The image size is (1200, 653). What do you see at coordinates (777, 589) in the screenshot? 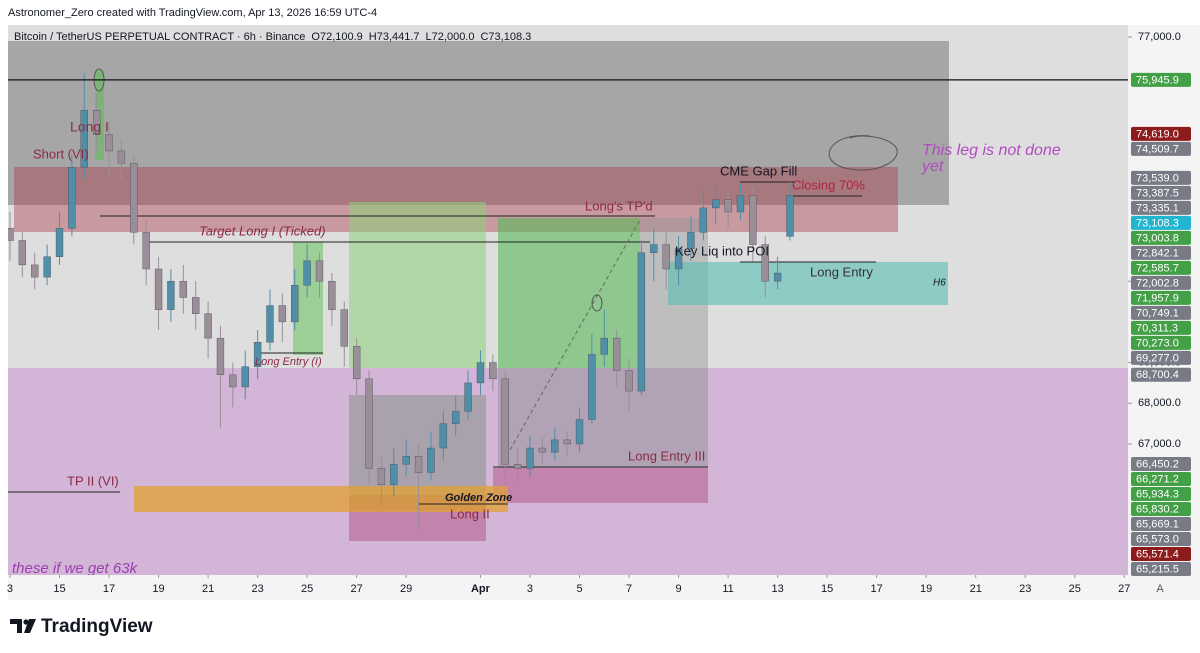
I see `x-tick-label: 13` at bounding box center [777, 589].